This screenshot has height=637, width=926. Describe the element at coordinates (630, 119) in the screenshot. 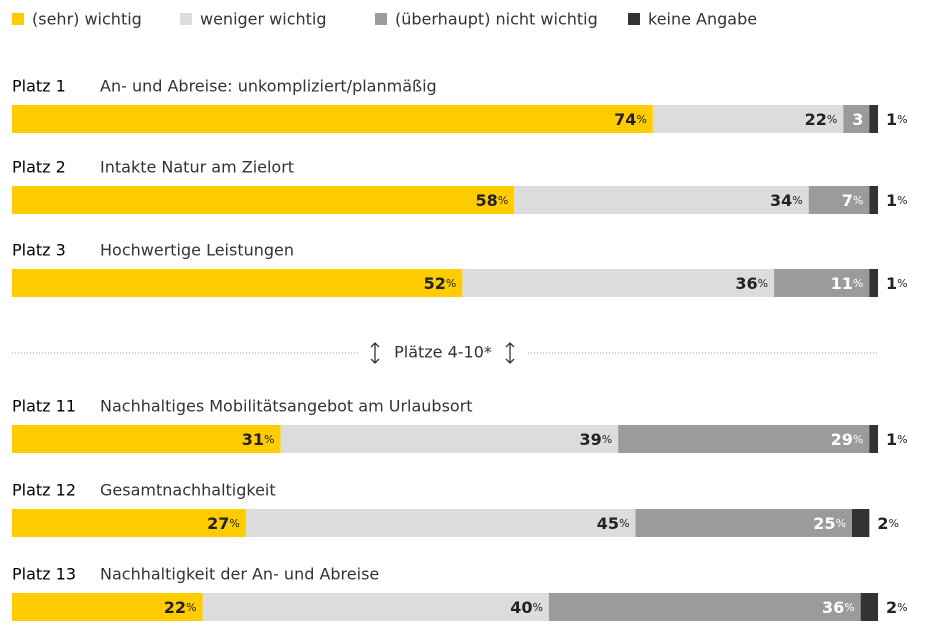

I see `value-label: 74%` at that location.